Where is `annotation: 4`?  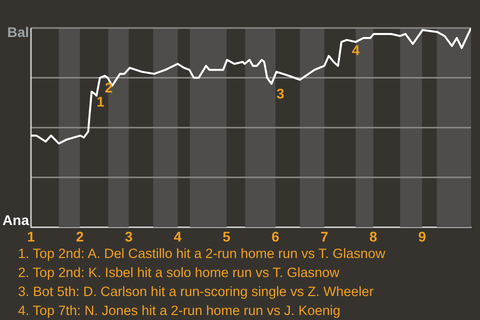
annotation: 4 is located at coordinates (356, 50).